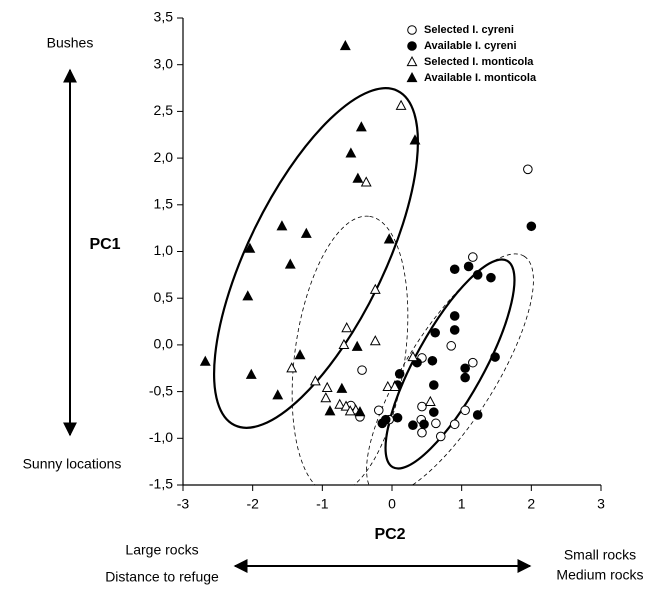 The height and width of the screenshot is (591, 655). I want to click on ellipse-available-cyreni, so click(450, 364).